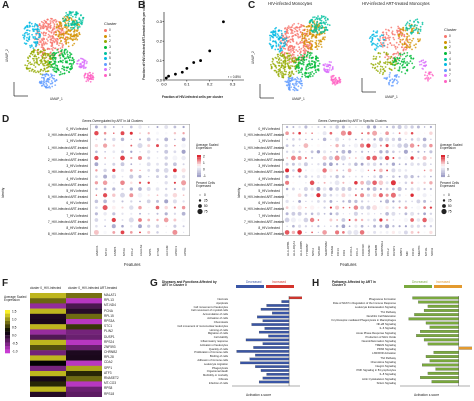 This screenshot has height=401, width=474. I want to click on panel-a-legend-label: 2, so click(110, 41).